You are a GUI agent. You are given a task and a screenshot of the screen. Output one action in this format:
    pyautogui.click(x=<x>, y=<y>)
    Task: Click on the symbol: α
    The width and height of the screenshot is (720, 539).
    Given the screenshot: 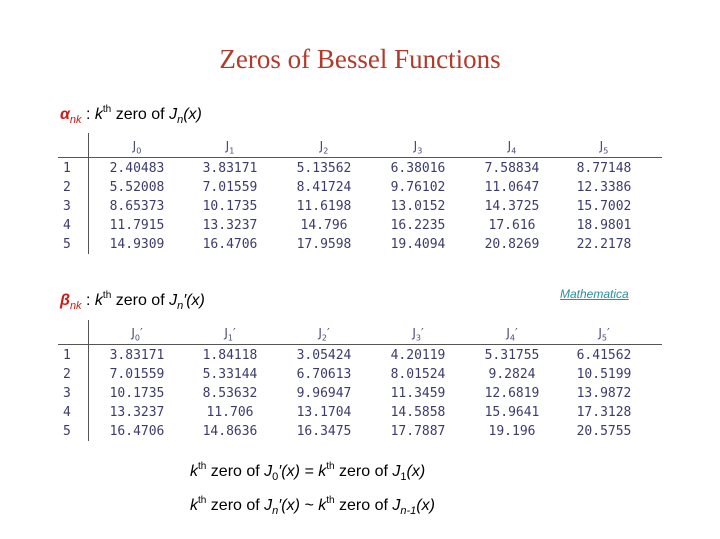 What is the action you would take?
    pyautogui.click(x=65, y=114)
    